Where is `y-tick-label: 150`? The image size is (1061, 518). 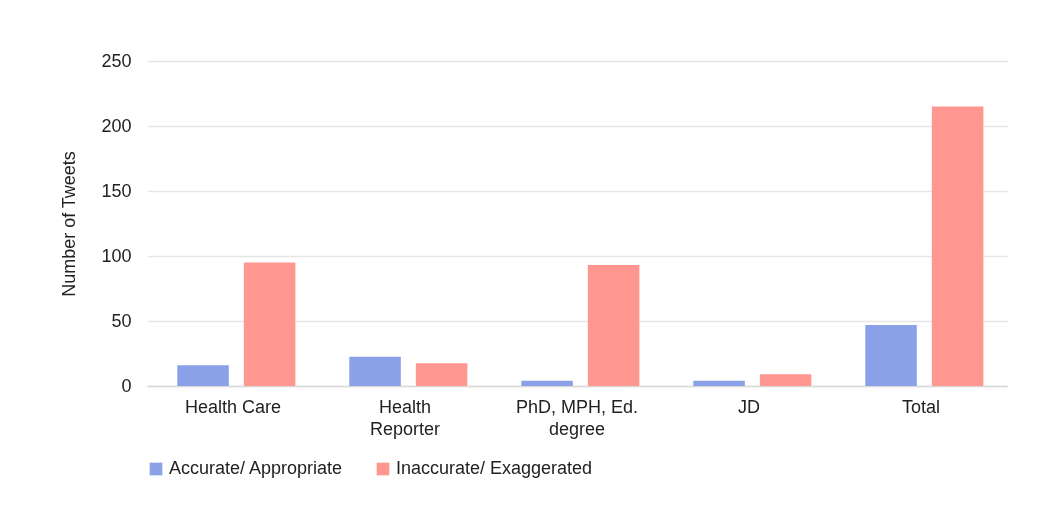
y-tick-label: 150 is located at coordinates (116, 190).